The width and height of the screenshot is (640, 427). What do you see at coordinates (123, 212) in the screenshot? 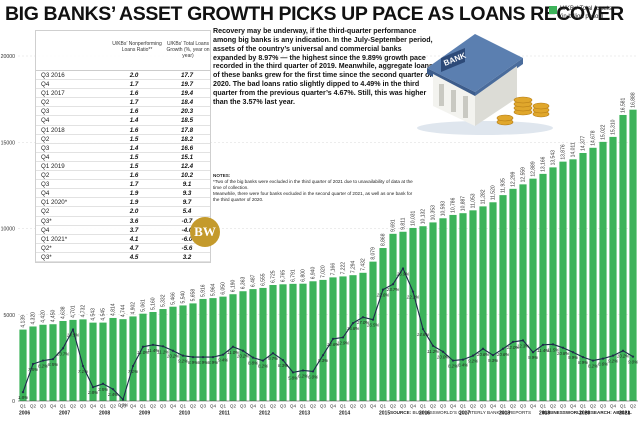
I see `table-row: Q2 2.0 5.4` at bounding box center [123, 212].